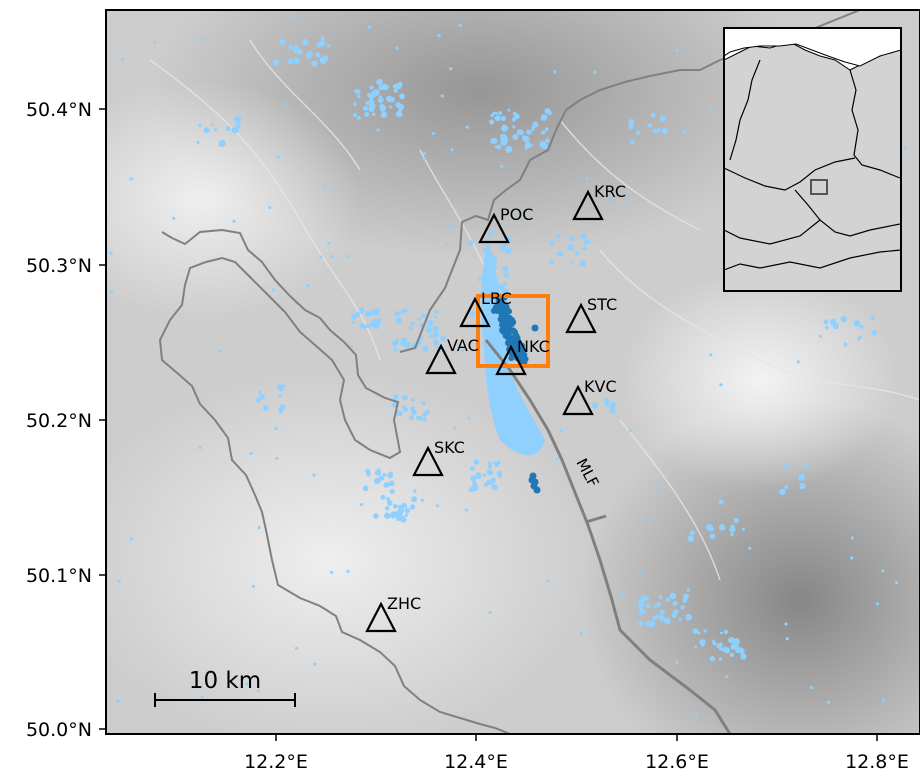 This screenshot has height=776, width=920. I want to click on station-label: KVC, so click(600, 386).